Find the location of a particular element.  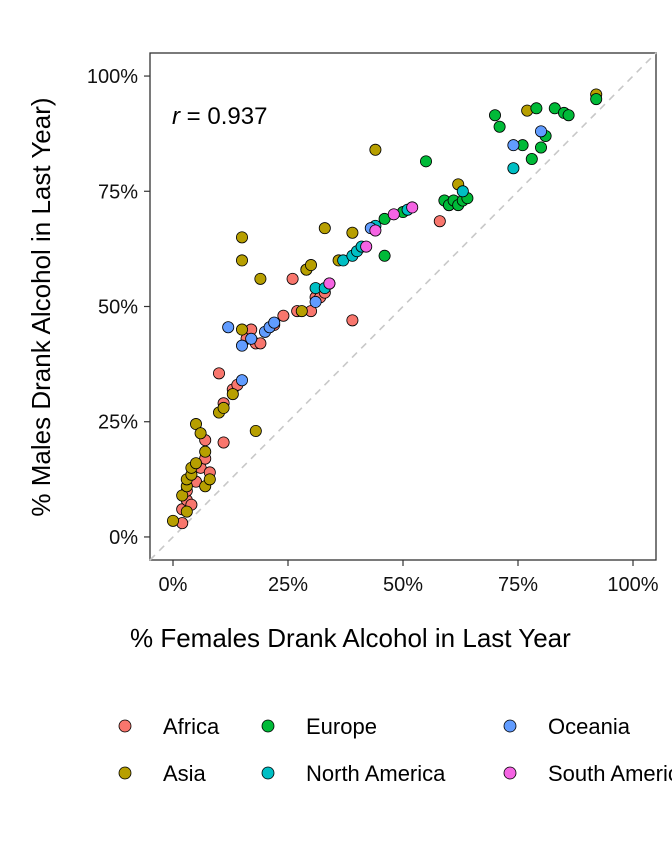

legend-key-europe is located at coordinates (268, 726).